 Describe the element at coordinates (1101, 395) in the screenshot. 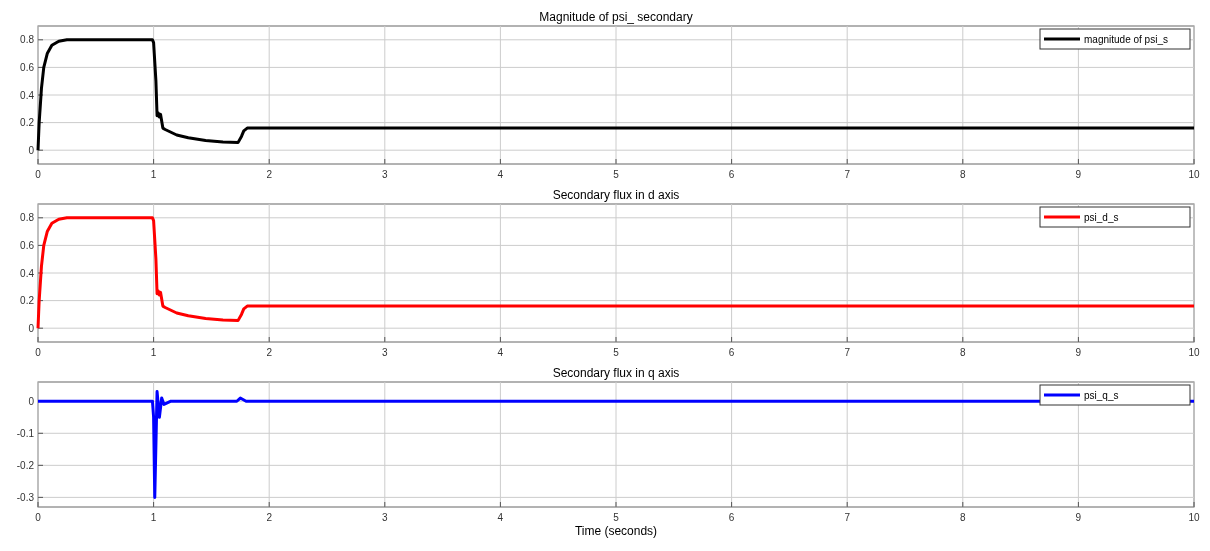

I see `legend-label: psi_q_s` at that location.